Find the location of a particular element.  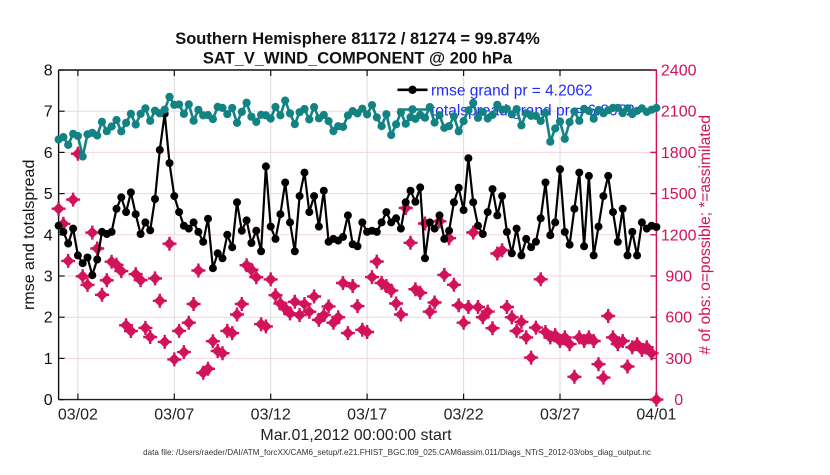

svg-text: 03/17 is located at coordinates (367, 415).